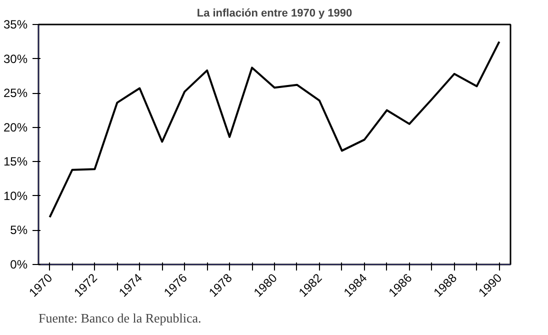 This screenshot has width=548, height=335. Describe the element at coordinates (15, 161) in the screenshot. I see `y-tick-label: 15%` at that location.